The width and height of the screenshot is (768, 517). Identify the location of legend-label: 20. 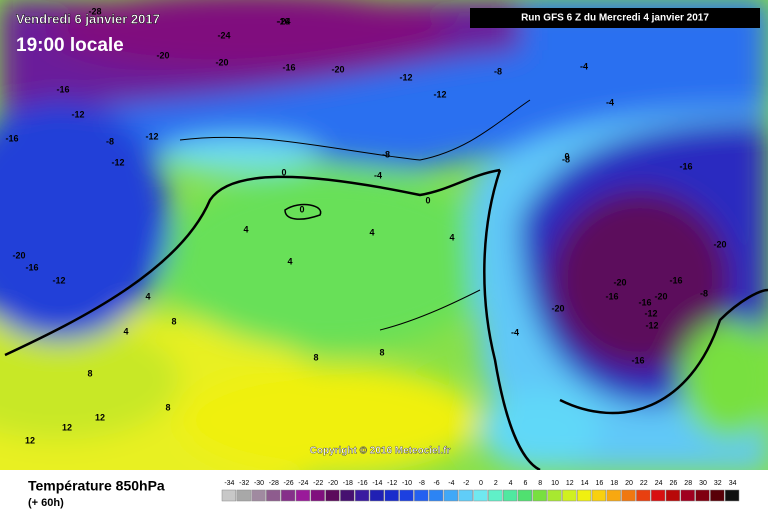
(629, 483).